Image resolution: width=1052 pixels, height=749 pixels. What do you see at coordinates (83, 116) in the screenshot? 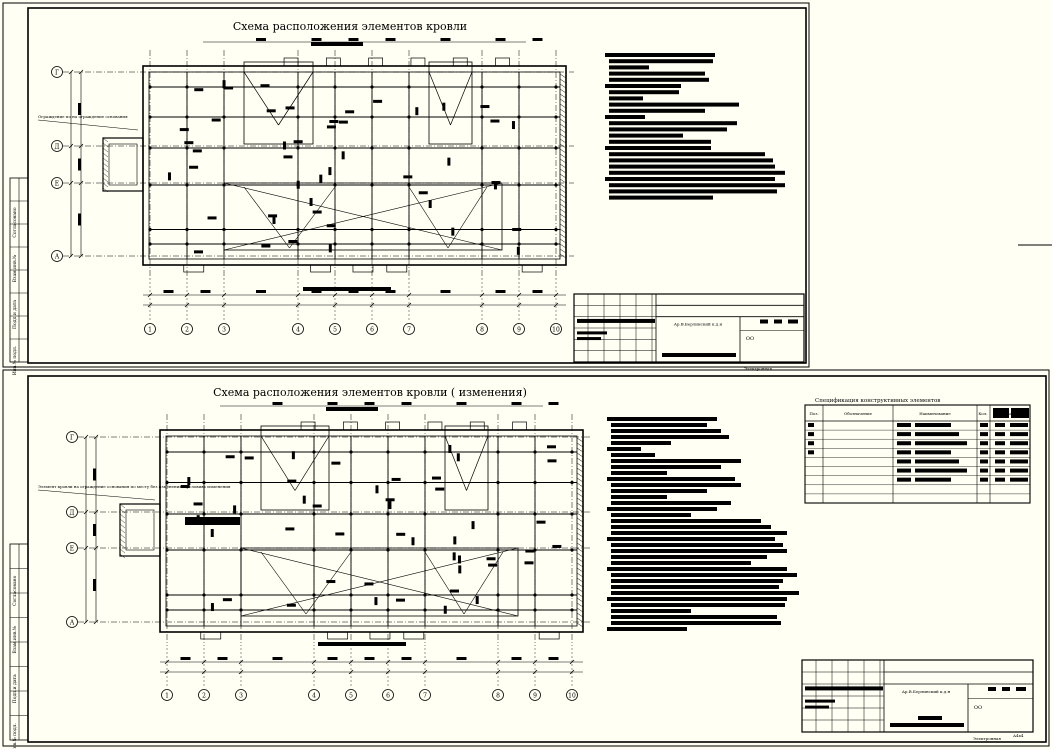
I see `callout-text: Ограждение по на ограждение основания` at bounding box center [83, 116].